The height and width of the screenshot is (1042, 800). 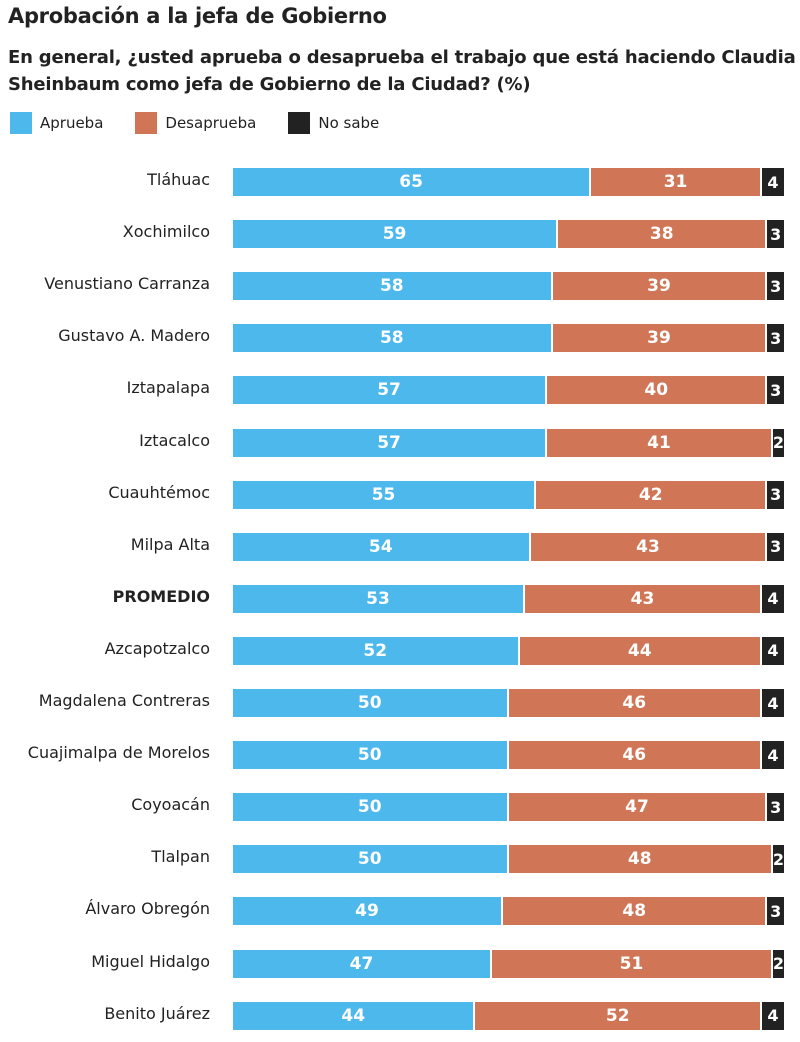 I want to click on bar-row: Gustavo A. Madero 58 39 3, so click(x=400, y=338).